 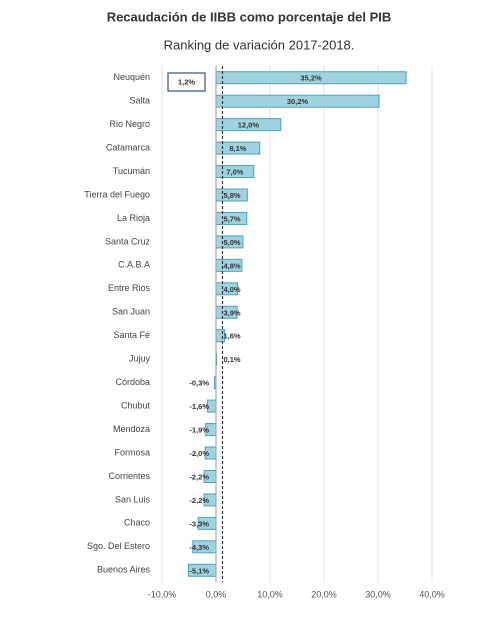 I want to click on x-tick-label: 20,0%, so click(x=324, y=594).